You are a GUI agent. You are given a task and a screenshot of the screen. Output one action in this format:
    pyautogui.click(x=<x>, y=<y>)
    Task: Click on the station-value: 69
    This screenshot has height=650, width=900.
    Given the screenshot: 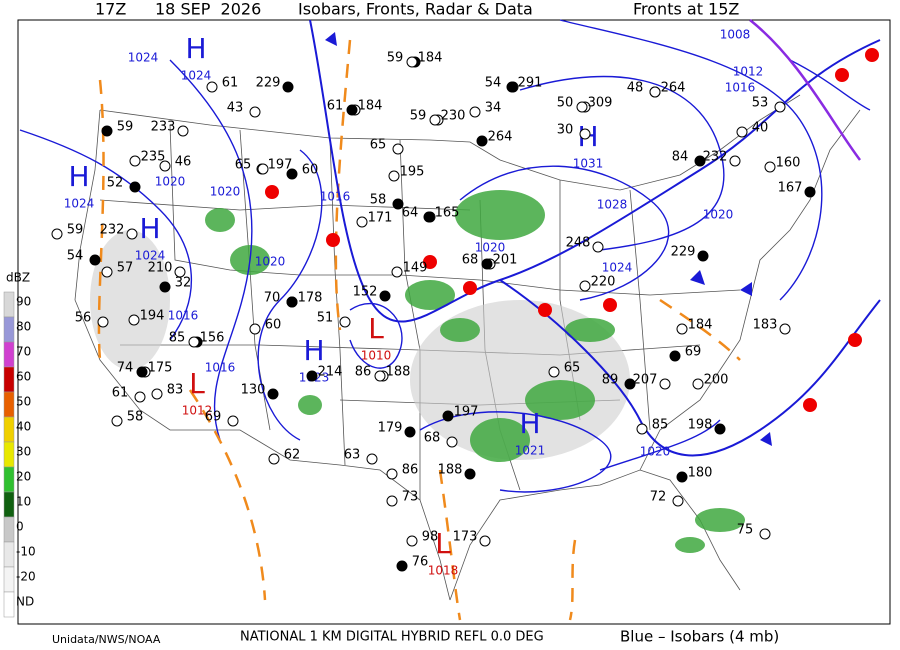 What is the action you would take?
    pyautogui.click(x=693, y=352)
    